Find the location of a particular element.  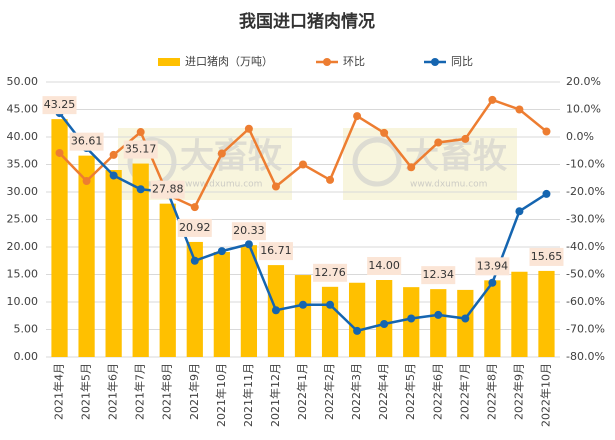

y-tick-label: 45.00 is located at coordinates (23, 109).